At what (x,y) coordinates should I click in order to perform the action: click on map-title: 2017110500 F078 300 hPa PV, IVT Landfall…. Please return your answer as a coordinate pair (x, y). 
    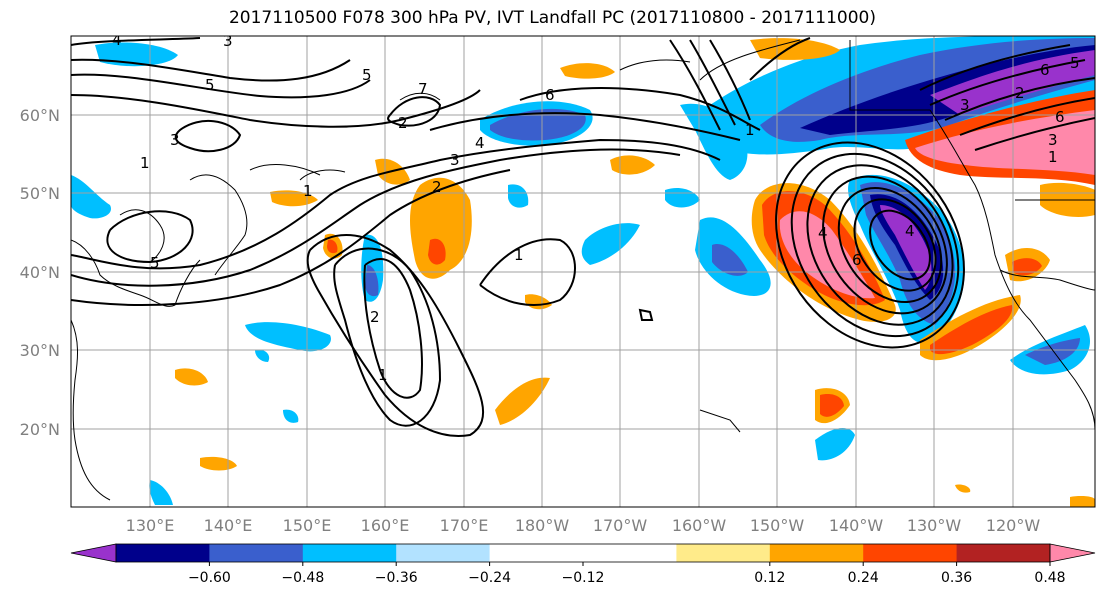
    Looking at the image, I should click on (552, 18).